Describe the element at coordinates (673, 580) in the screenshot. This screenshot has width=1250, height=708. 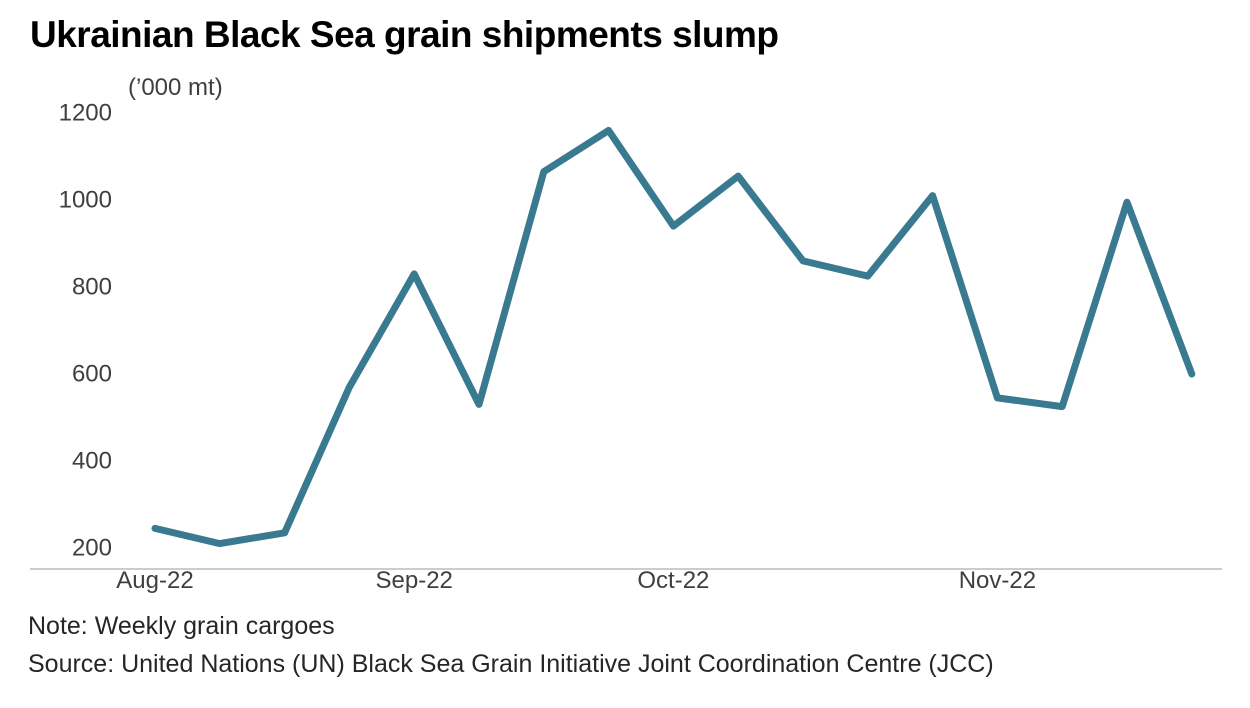
I see `x-axis-tick-label: Oct-22` at that location.